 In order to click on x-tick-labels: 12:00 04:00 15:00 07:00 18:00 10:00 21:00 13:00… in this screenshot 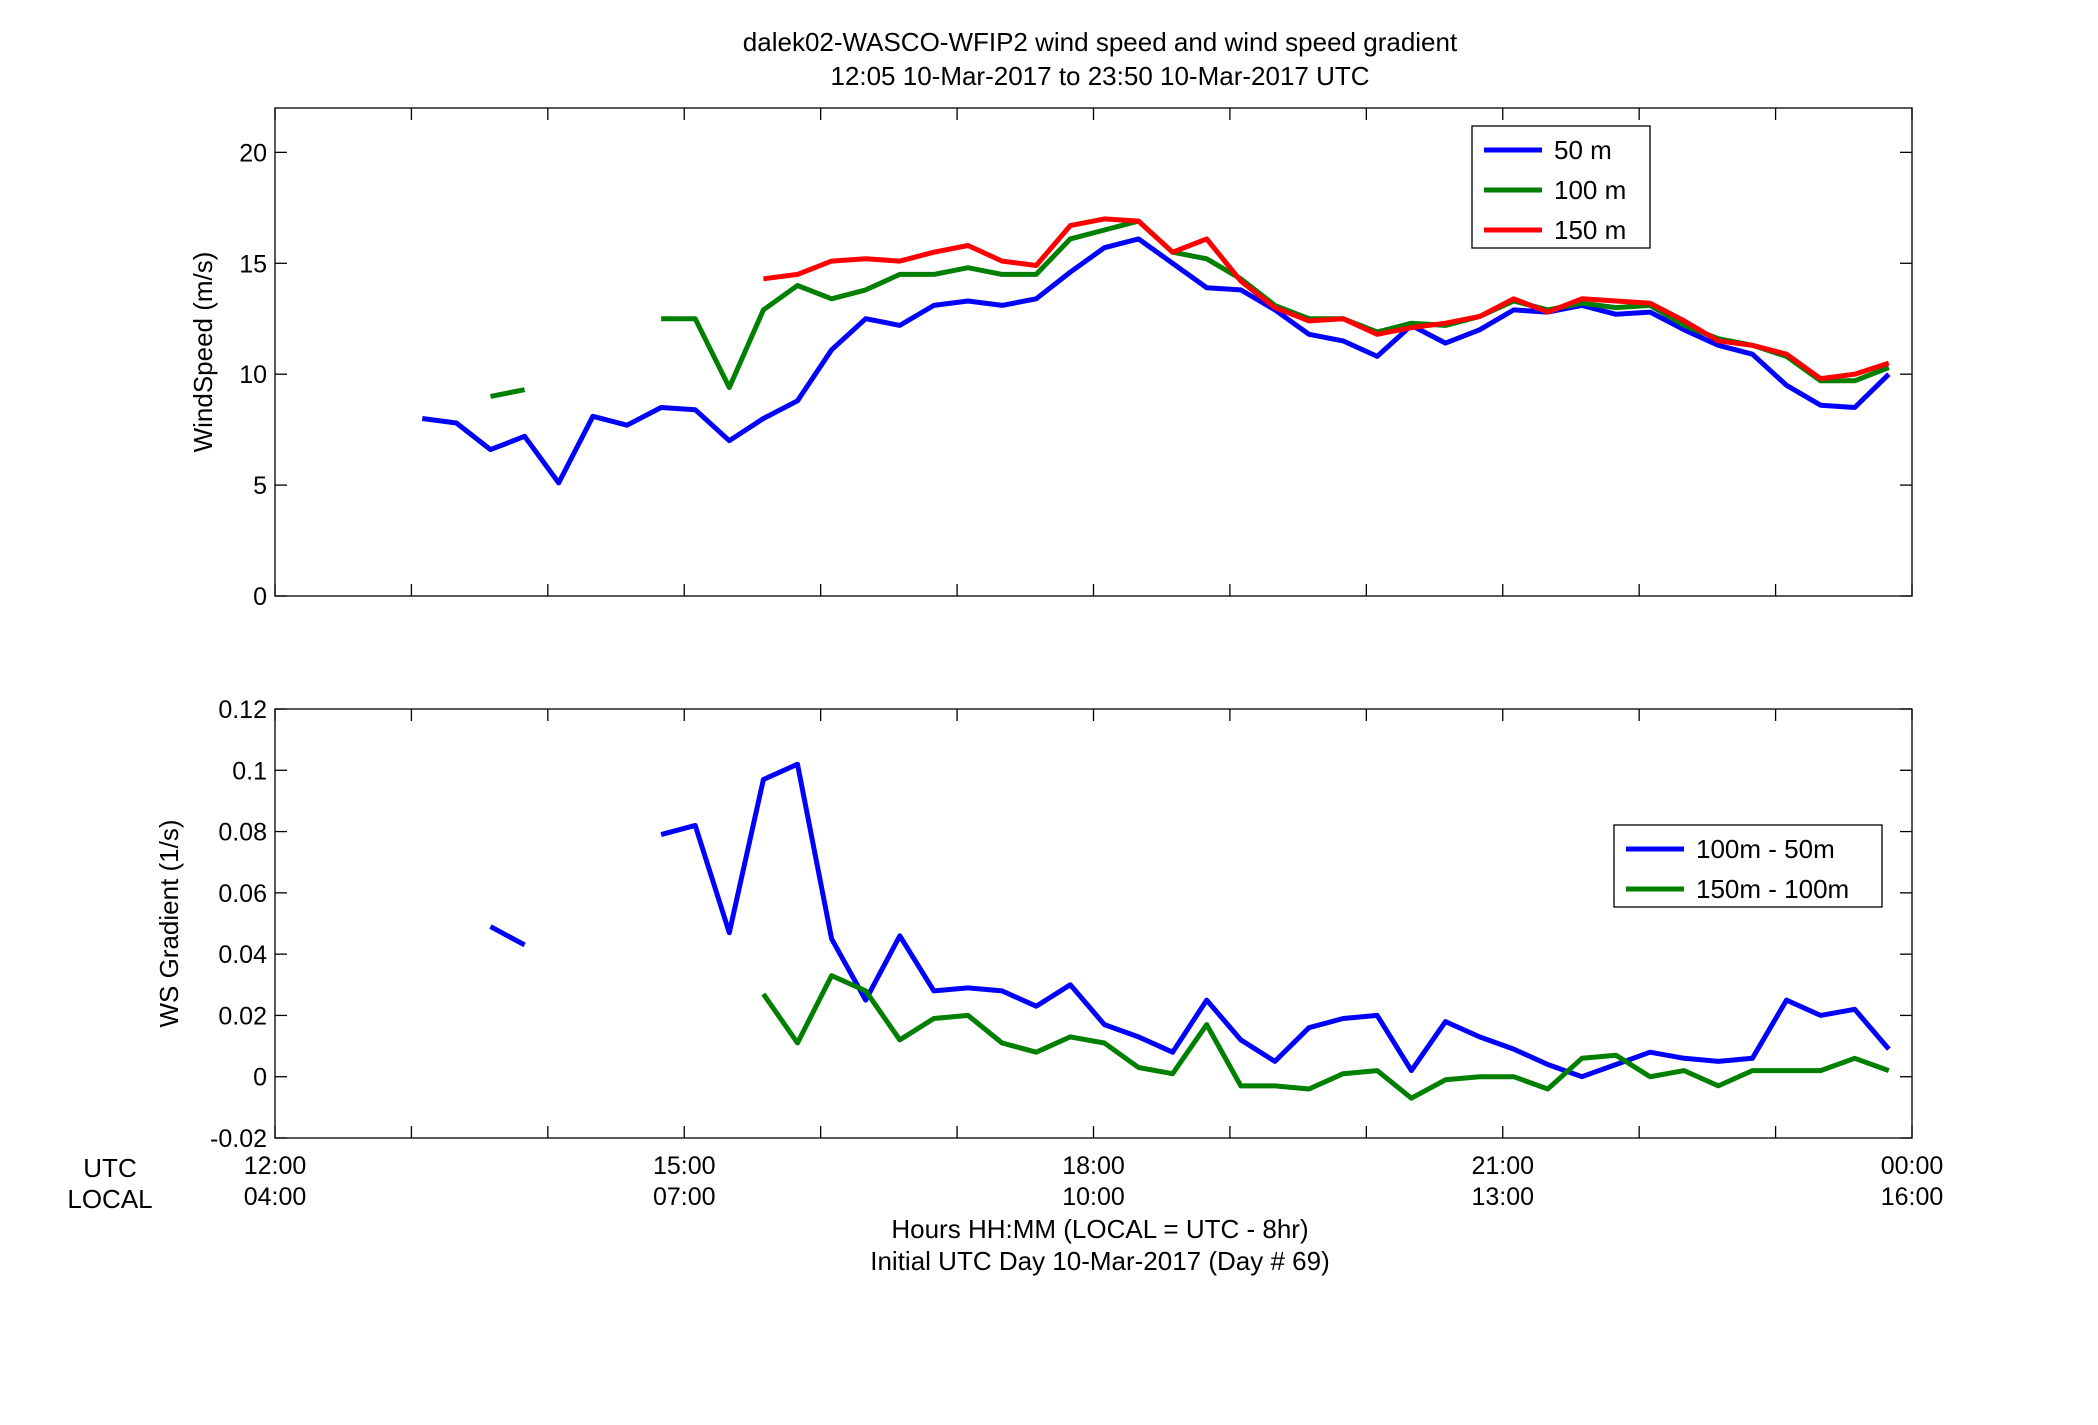, I will do `click(1094, 1181)`.